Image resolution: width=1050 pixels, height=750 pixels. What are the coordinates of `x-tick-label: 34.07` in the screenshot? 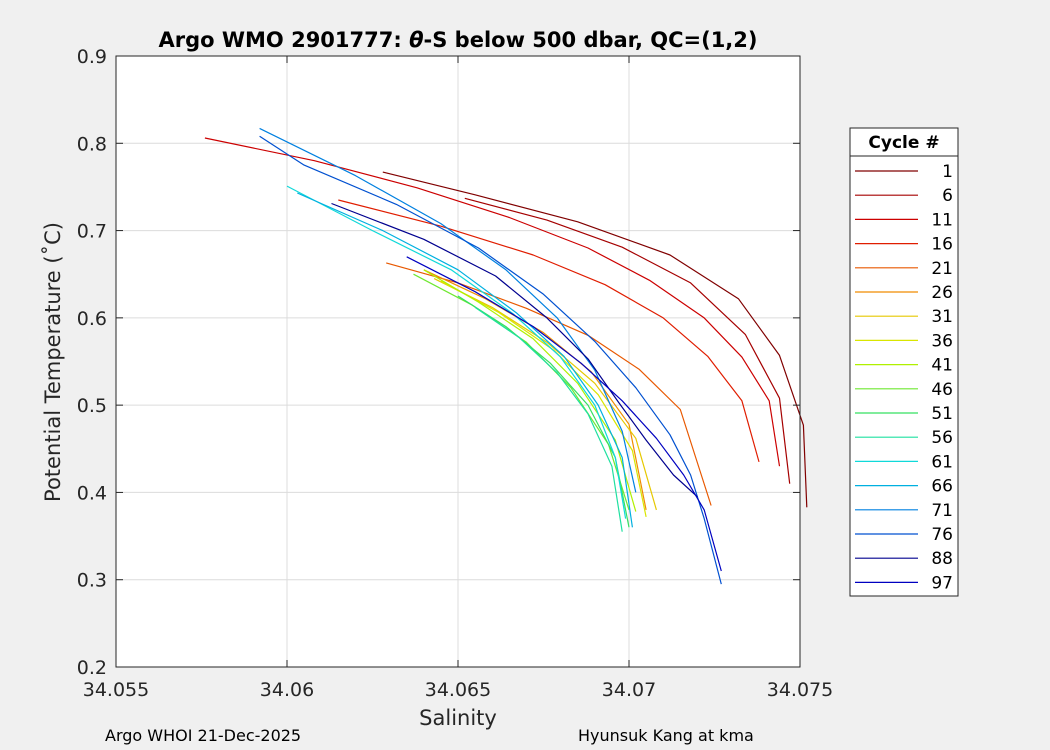 It's located at (629, 690).